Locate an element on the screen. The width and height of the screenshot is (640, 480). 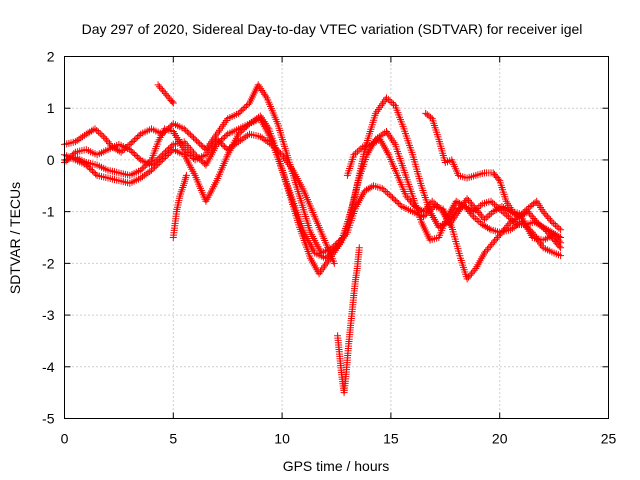
y-tick-label: -1 is located at coordinates (48, 212).